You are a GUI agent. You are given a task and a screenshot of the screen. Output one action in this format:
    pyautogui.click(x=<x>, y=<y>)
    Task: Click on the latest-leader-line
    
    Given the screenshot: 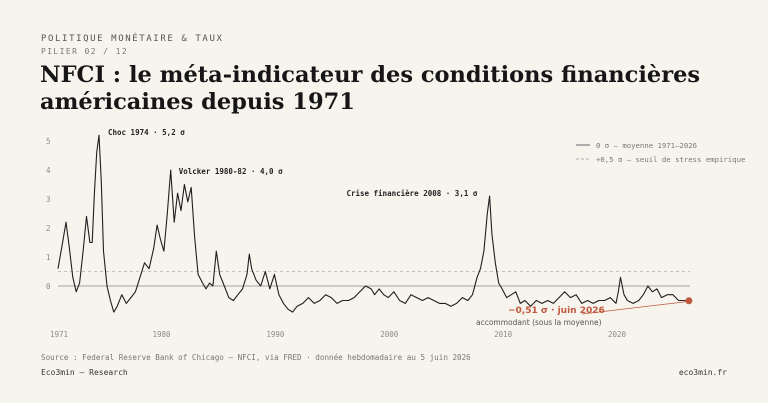 What is the action you would take?
    pyautogui.click(x=633, y=308)
    